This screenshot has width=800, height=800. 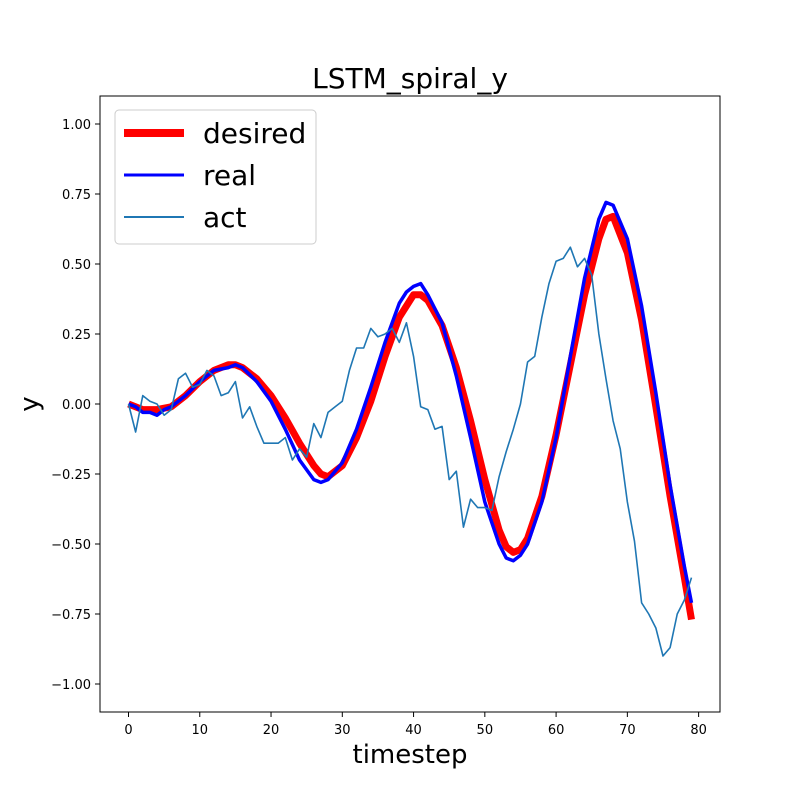 What do you see at coordinates (556, 730) in the screenshot?
I see `x-tick-label: 60` at bounding box center [556, 730].